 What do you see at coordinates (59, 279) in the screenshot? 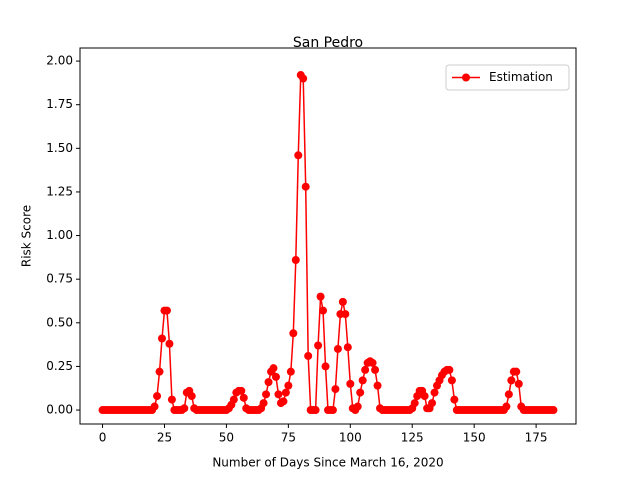
I see `y-tick-label: 0.75` at bounding box center [59, 279].